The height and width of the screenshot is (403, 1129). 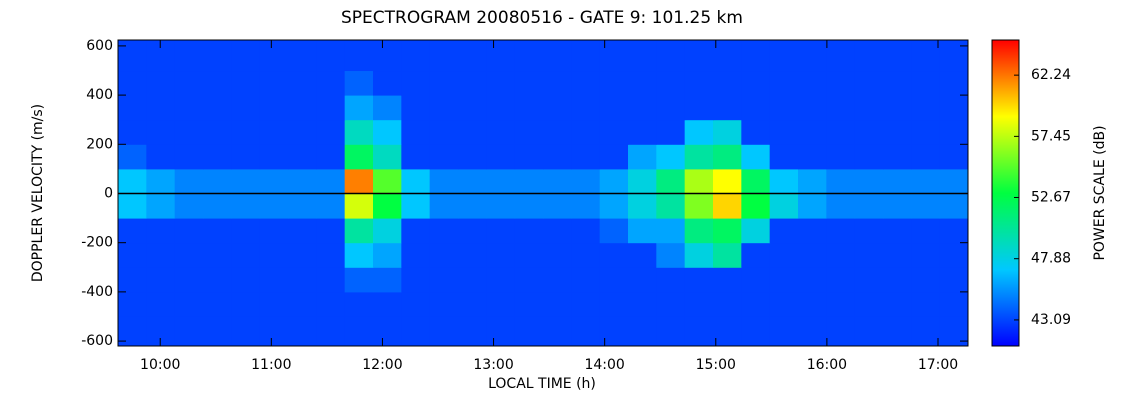 What do you see at coordinates (382, 365) in the screenshot?
I see `x-tick-label: 12:00` at bounding box center [382, 365].